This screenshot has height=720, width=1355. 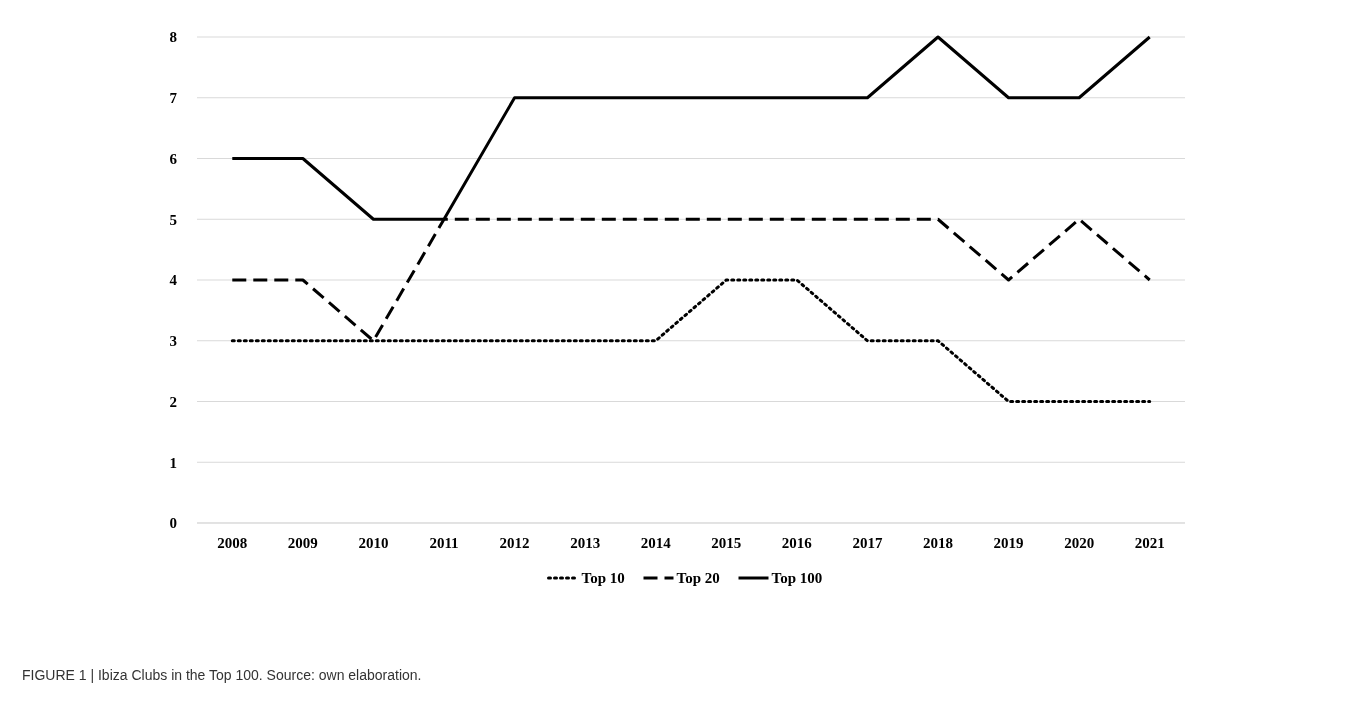 What do you see at coordinates (173, 341) in the screenshot?
I see `y-tick-label: 3` at bounding box center [173, 341].